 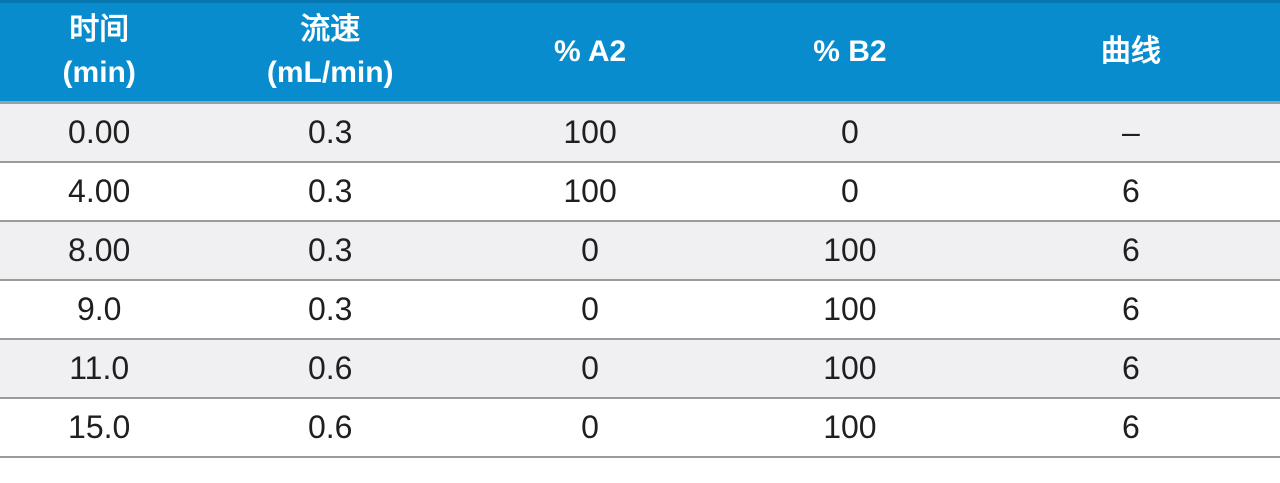 What do you see at coordinates (99, 132) in the screenshot?
I see `cell-time: 0.00` at bounding box center [99, 132].